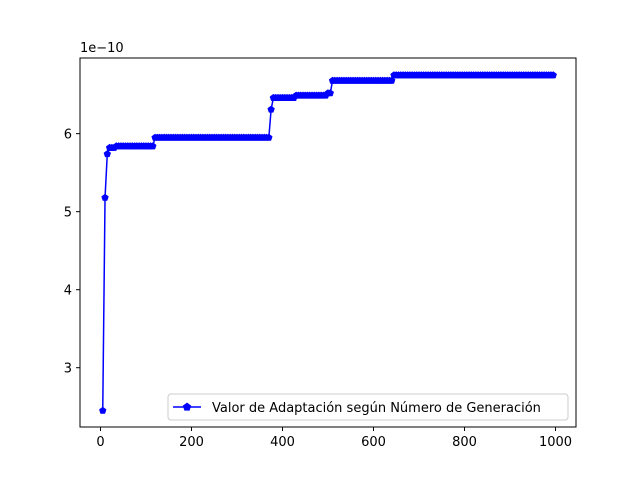  I want to click on x-tick-label: 400, so click(282, 442).